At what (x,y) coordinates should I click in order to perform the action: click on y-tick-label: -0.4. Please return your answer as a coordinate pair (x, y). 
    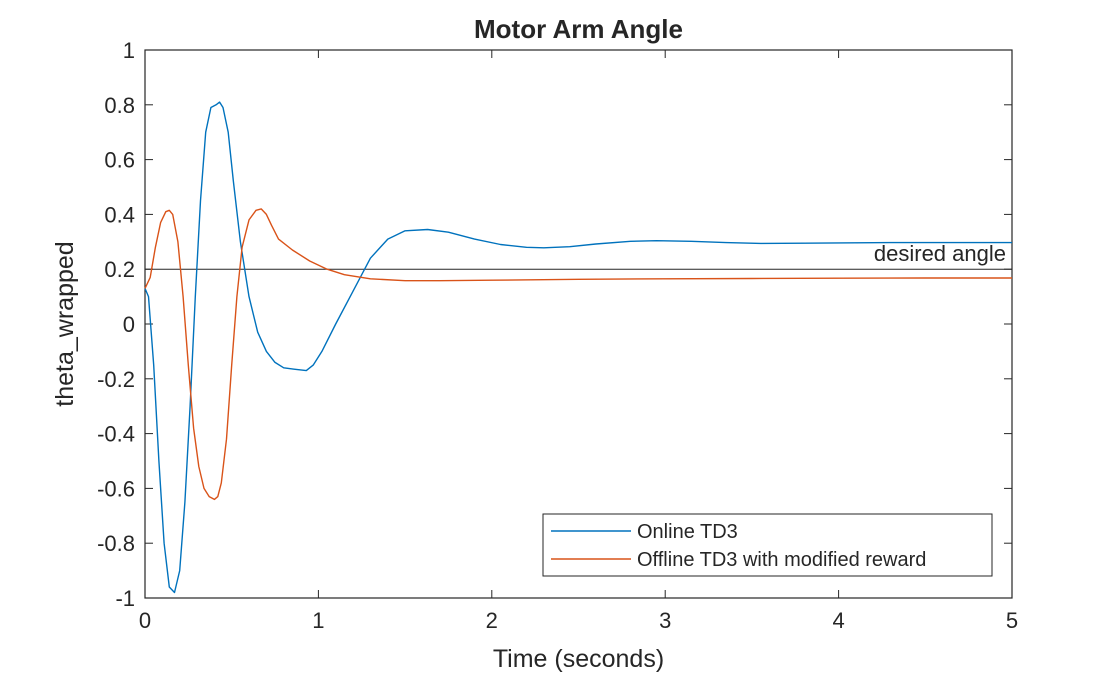
    Looking at the image, I should click on (116, 434).